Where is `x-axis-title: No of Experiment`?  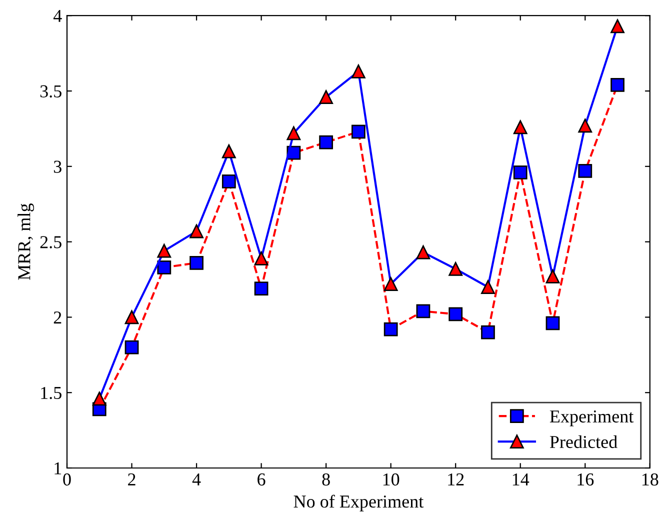 x-axis-title: No of Experiment is located at coordinates (359, 503).